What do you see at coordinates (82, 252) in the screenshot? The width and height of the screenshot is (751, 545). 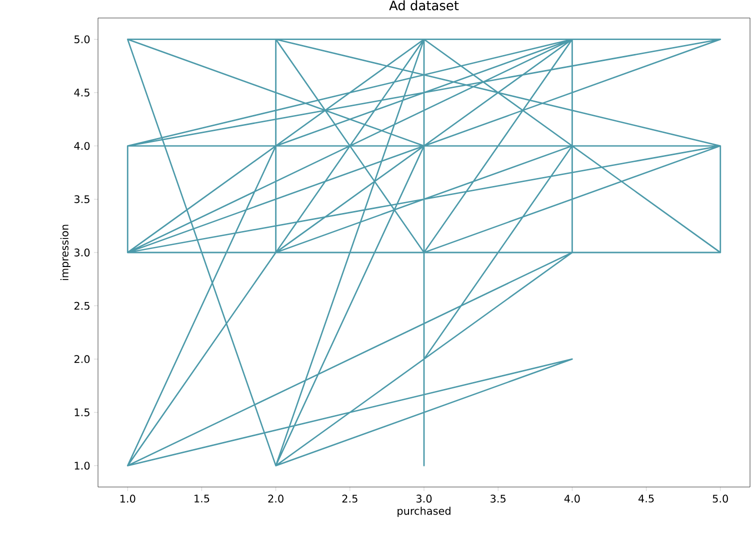 I see `y-tick-label: 3.0` at bounding box center [82, 252].